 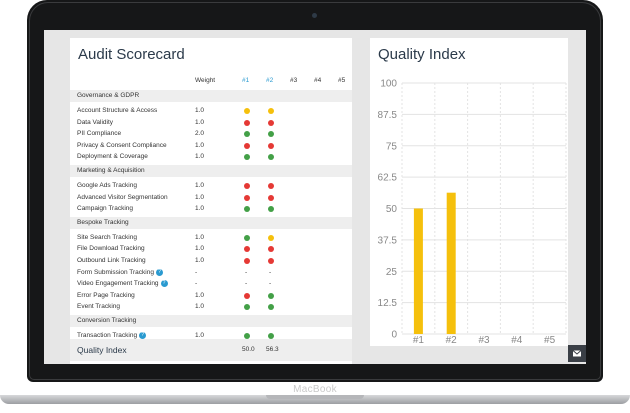 I want to click on column-header-1: #1, so click(x=246, y=80).